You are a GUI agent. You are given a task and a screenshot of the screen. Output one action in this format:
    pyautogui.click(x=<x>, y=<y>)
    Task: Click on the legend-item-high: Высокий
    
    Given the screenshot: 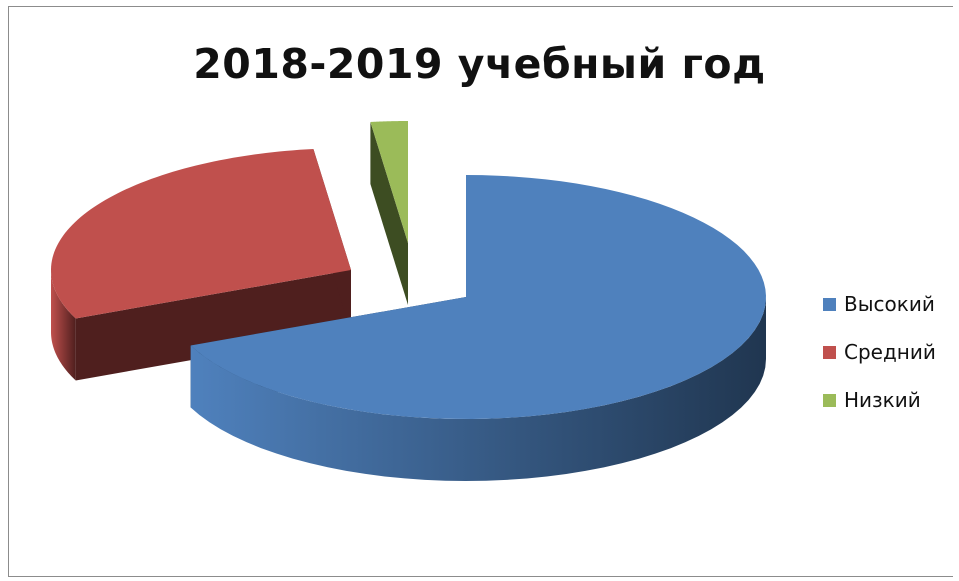 What is the action you would take?
    pyautogui.click(x=879, y=304)
    